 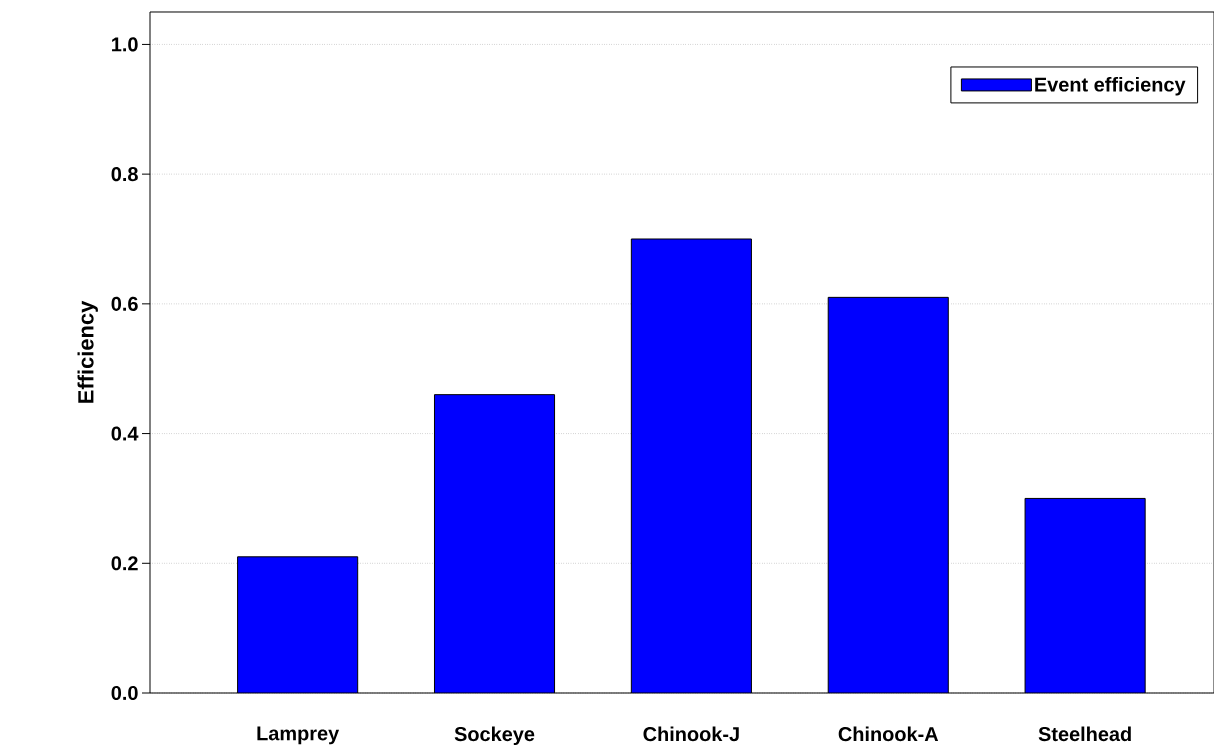 I want to click on x-tick-label: Chinook-J, so click(x=691, y=734).